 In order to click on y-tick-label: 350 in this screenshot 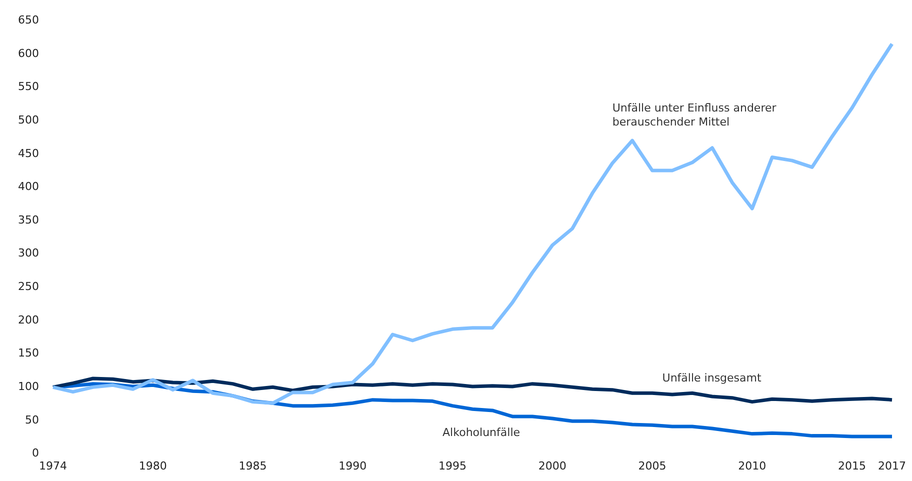, I will do `click(28, 219)`.